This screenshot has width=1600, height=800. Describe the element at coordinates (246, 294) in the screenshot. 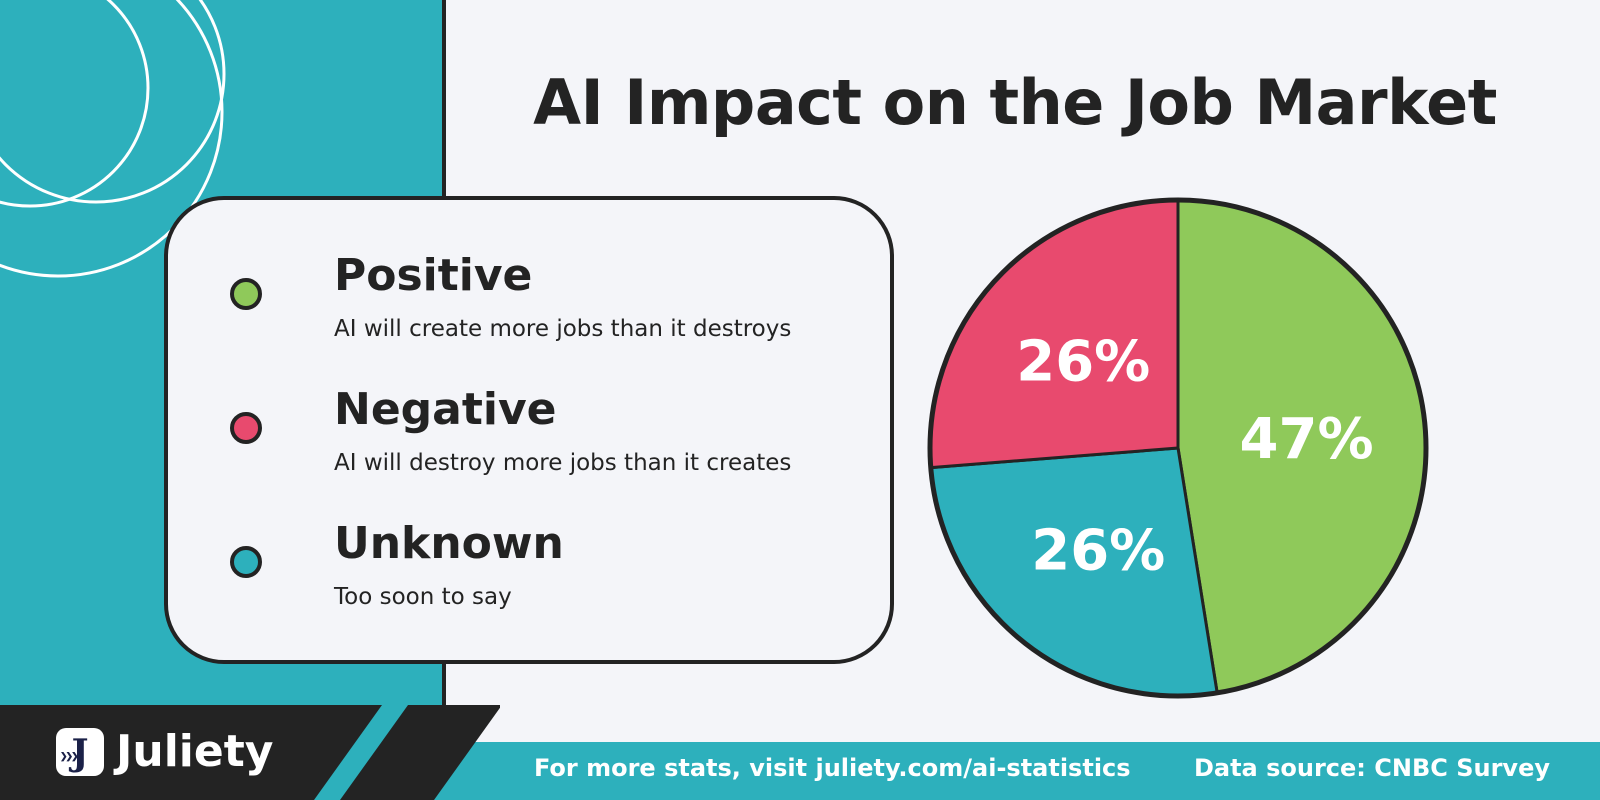

I see `legend-dot-positive` at that location.